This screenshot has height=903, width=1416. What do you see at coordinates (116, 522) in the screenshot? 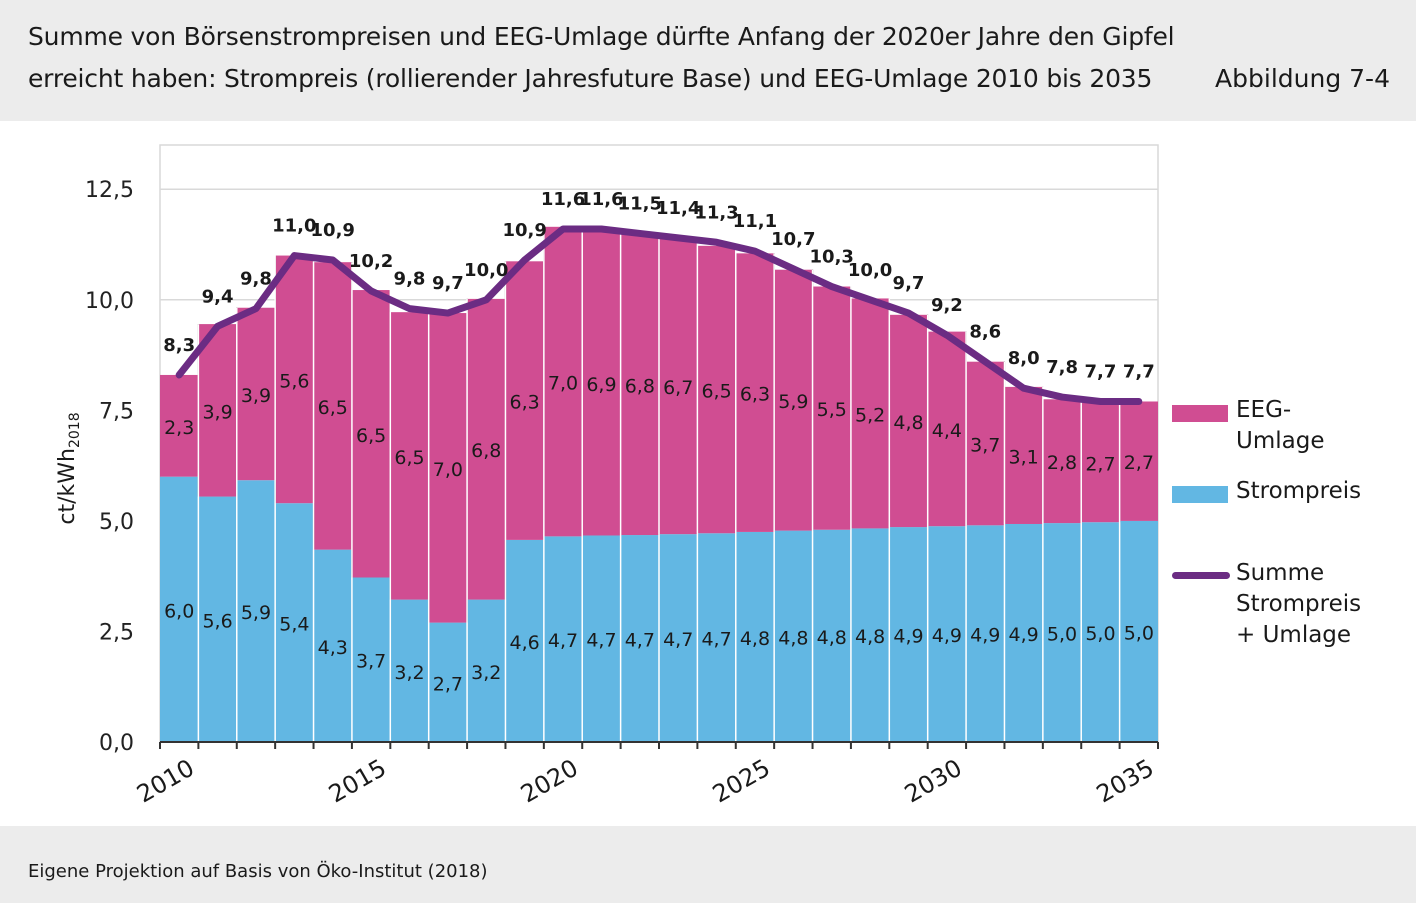
I see `y-tick-label: 5,0` at bounding box center [116, 522].